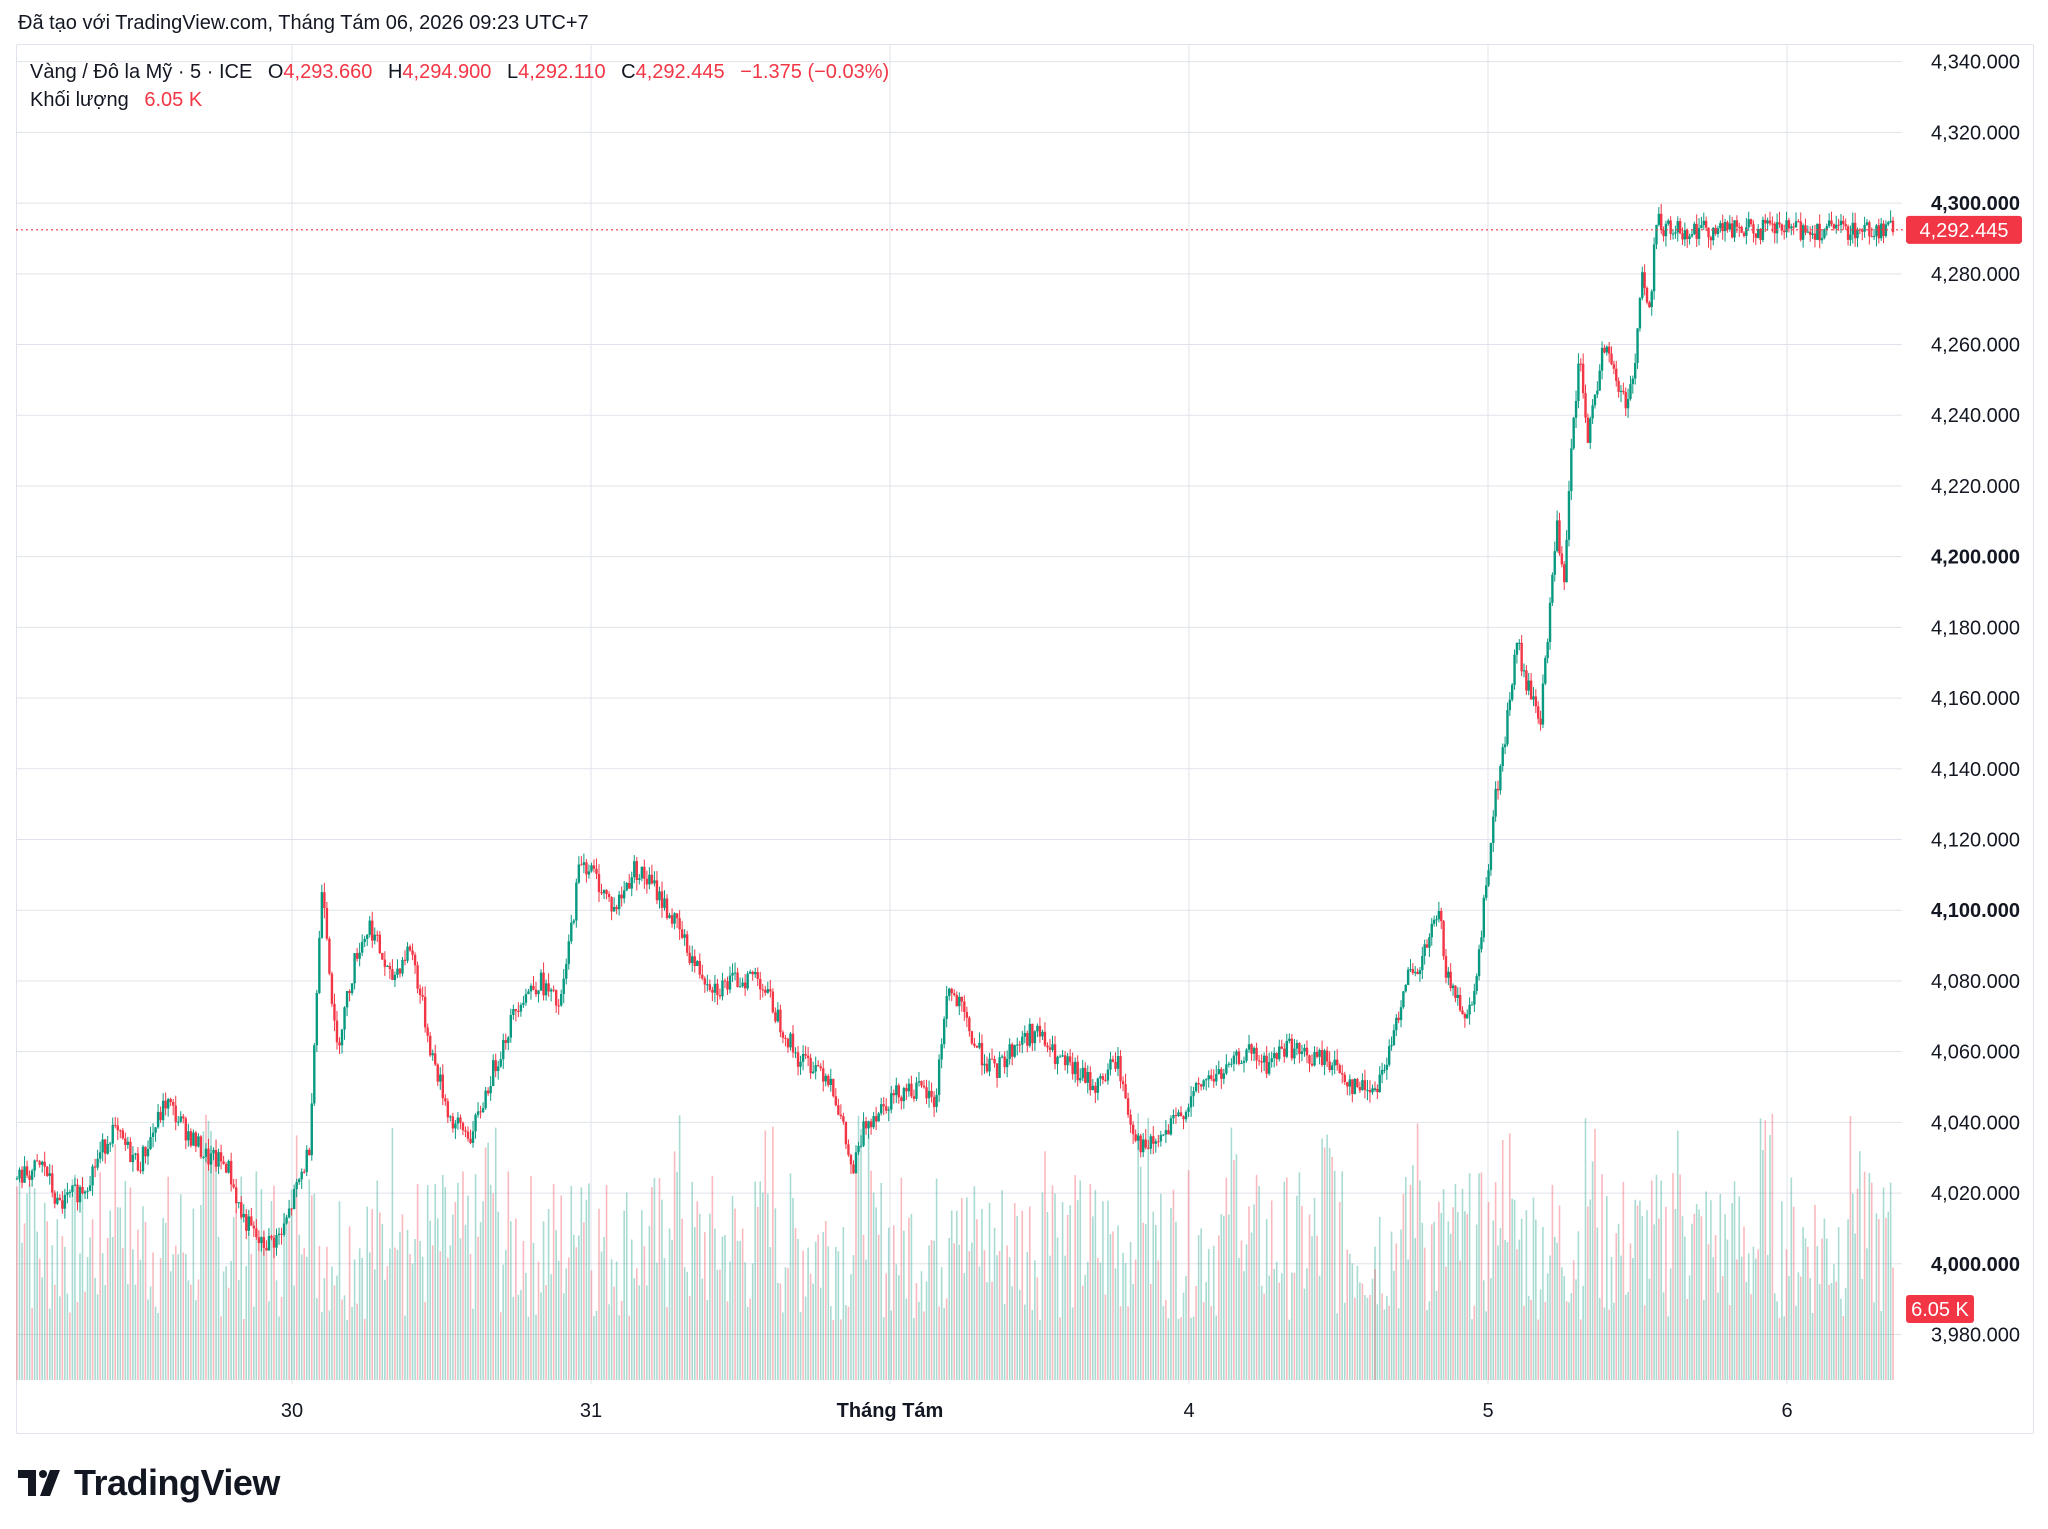 The height and width of the screenshot is (1529, 2048). Describe the element at coordinates (1975, 1123) in the screenshot. I see `y-tick-label: 4,040.000` at that location.